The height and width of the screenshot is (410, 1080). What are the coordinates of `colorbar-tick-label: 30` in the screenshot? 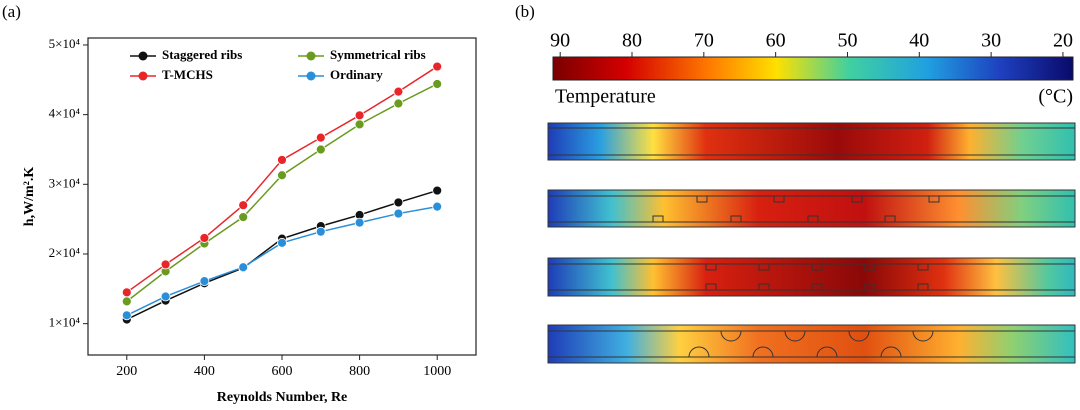 It's located at (991, 41).